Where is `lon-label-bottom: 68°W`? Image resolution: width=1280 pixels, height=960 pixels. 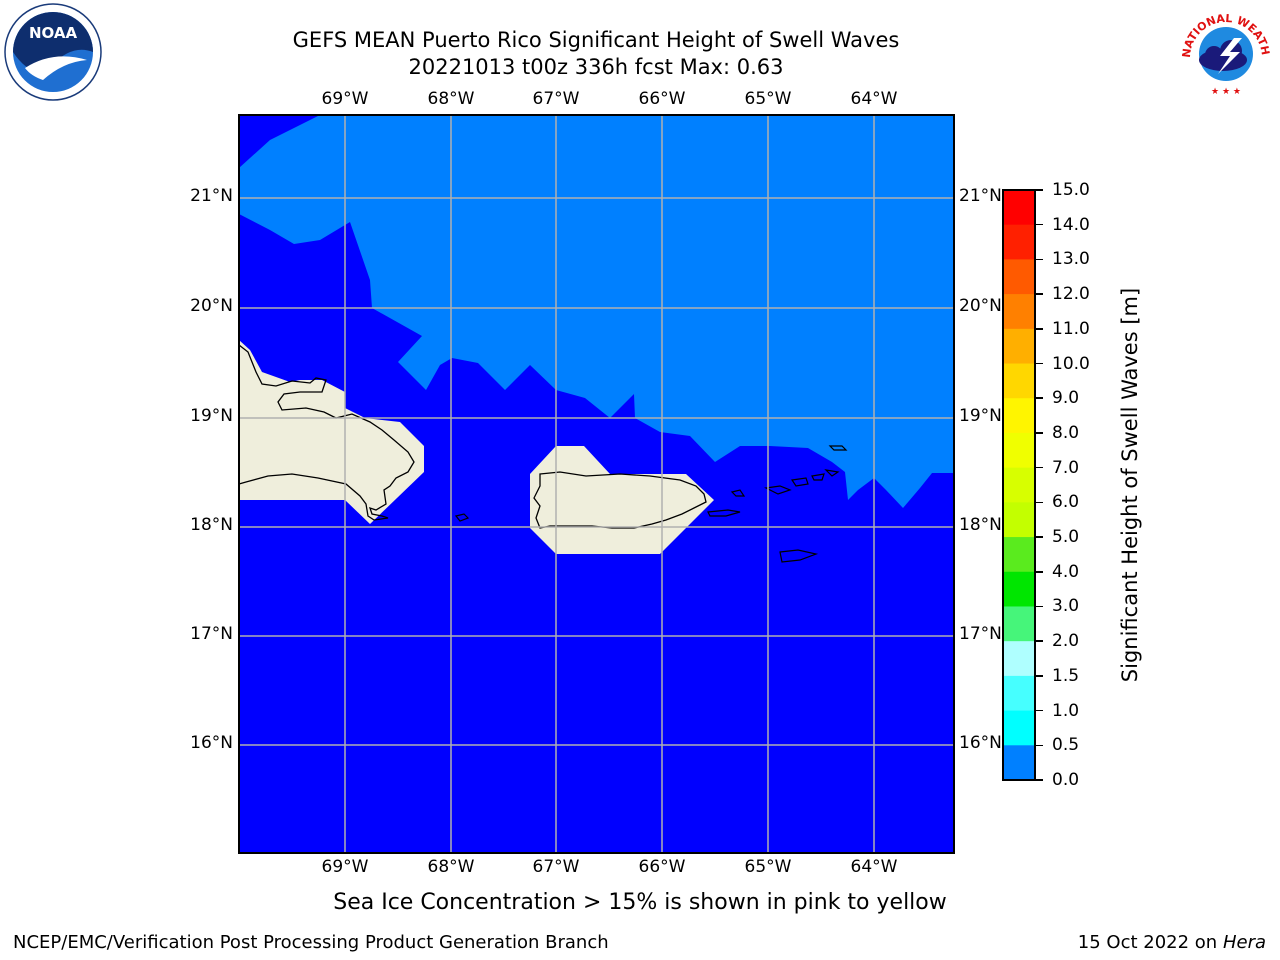 lon-label-bottom: 68°W is located at coordinates (451, 867).